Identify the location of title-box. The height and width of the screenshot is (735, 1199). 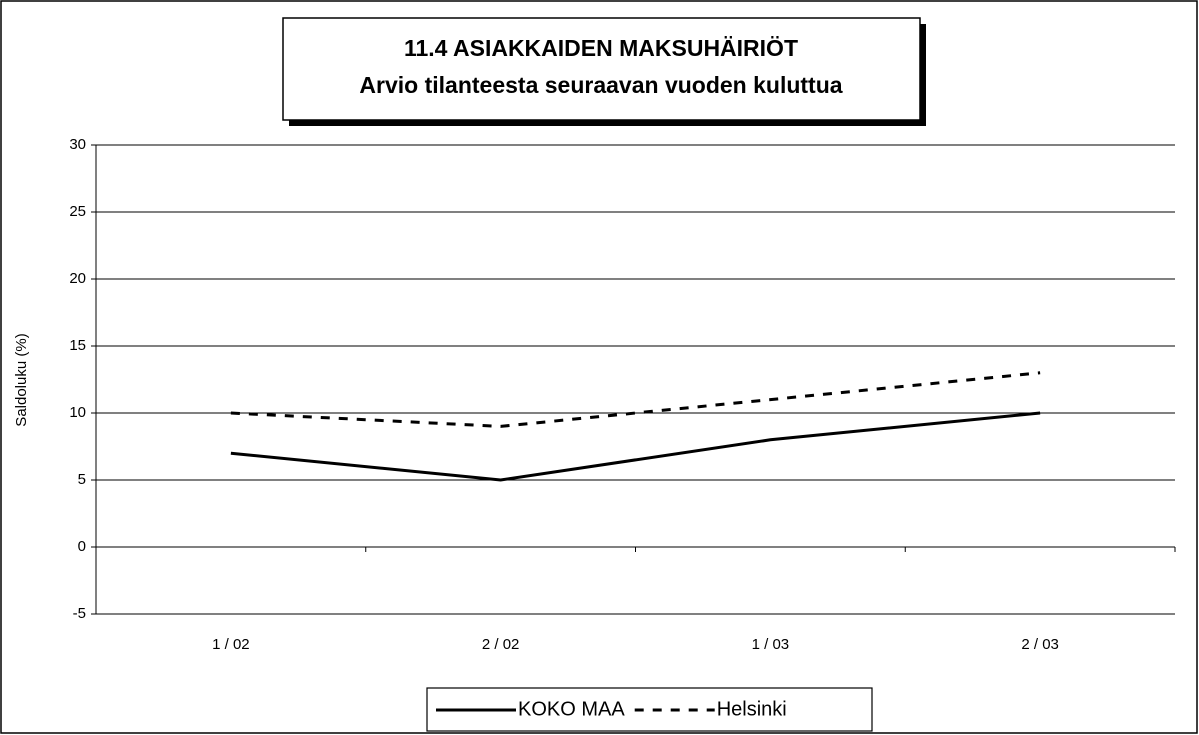
(601, 69).